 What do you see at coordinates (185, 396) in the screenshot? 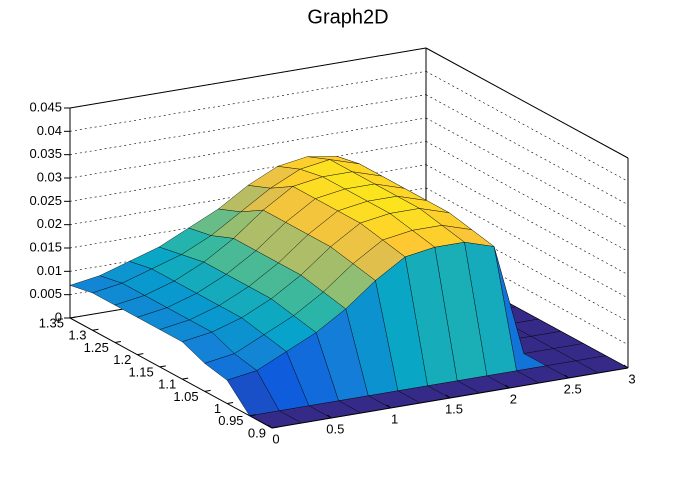
I see `y-tick-label: 1.05` at bounding box center [185, 396].